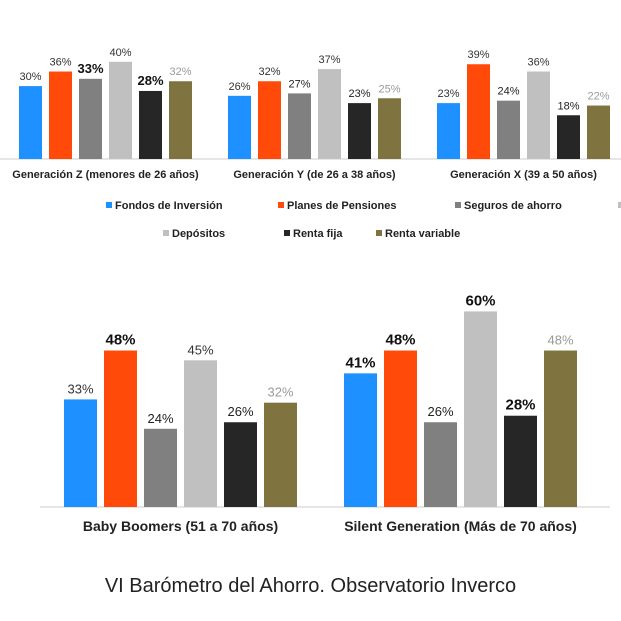 This screenshot has height=621, width=621. What do you see at coordinates (180, 526) in the screenshot?
I see `category-label: Baby Boomers (51 a 70 años)` at bounding box center [180, 526].